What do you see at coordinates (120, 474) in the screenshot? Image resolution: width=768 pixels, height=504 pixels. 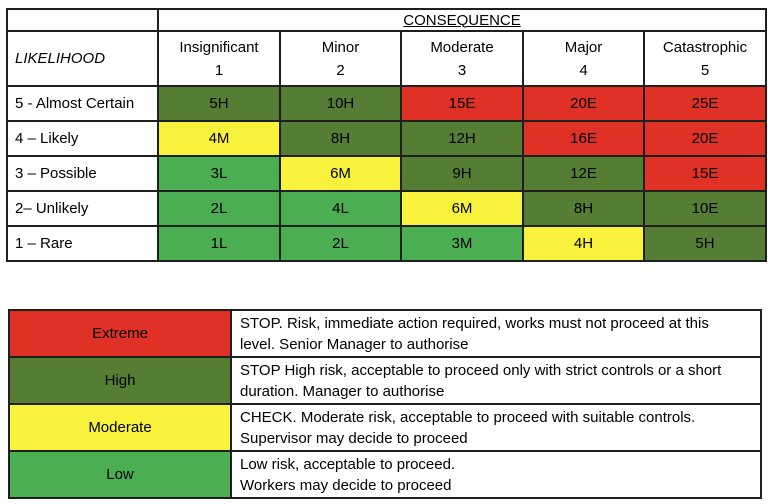 I see `legend-label: Low` at bounding box center [120, 474].